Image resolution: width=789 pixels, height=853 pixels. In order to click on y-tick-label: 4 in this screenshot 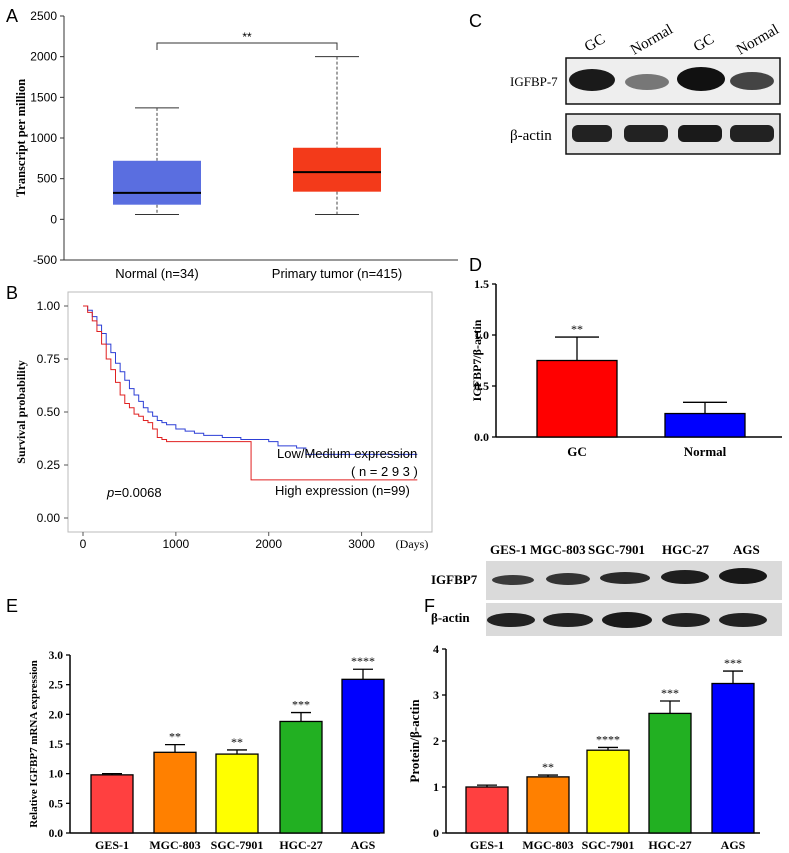, I will do `click(436, 649)`.